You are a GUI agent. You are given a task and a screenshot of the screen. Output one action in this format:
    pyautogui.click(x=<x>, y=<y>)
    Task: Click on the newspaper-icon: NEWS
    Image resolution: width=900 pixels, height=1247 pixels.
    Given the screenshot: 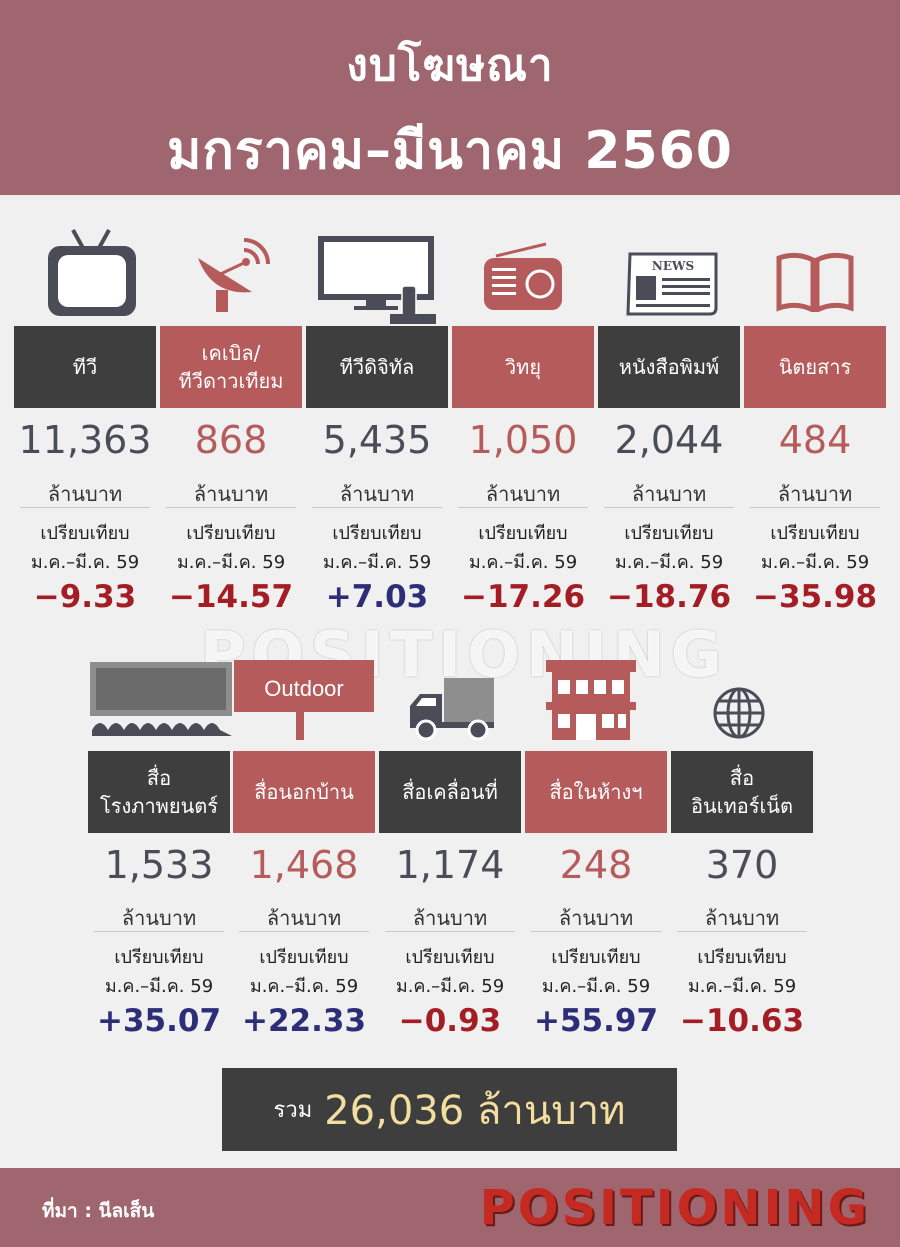 What is the action you would take?
    pyautogui.click(x=672, y=284)
    